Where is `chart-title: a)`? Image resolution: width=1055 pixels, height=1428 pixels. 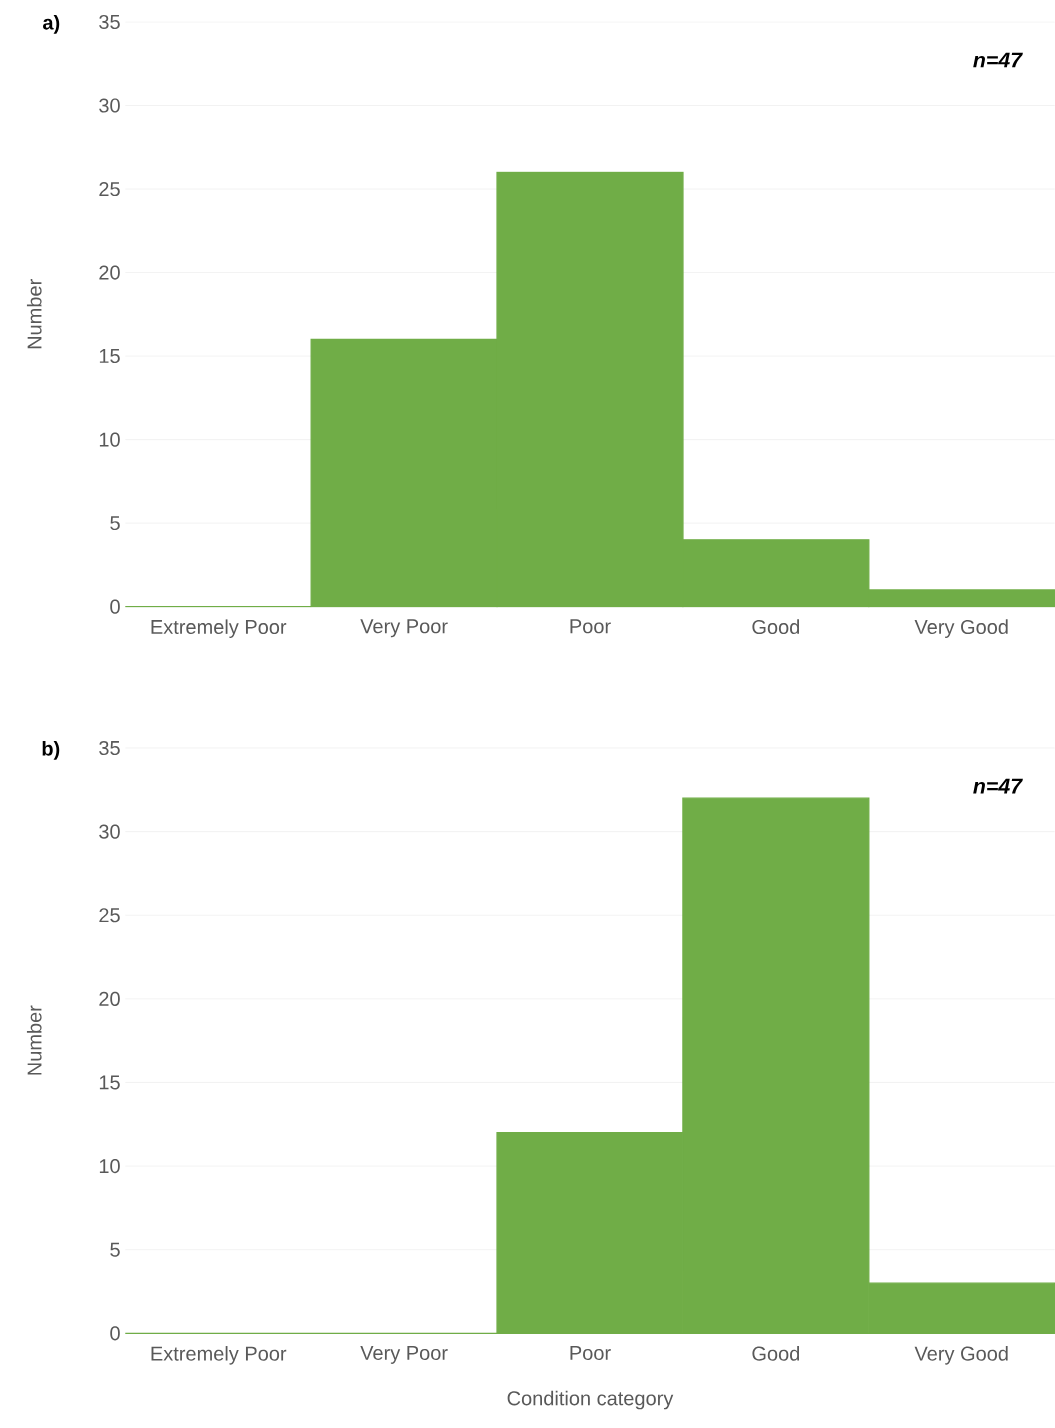
chart-title: a) is located at coordinates (51, 24).